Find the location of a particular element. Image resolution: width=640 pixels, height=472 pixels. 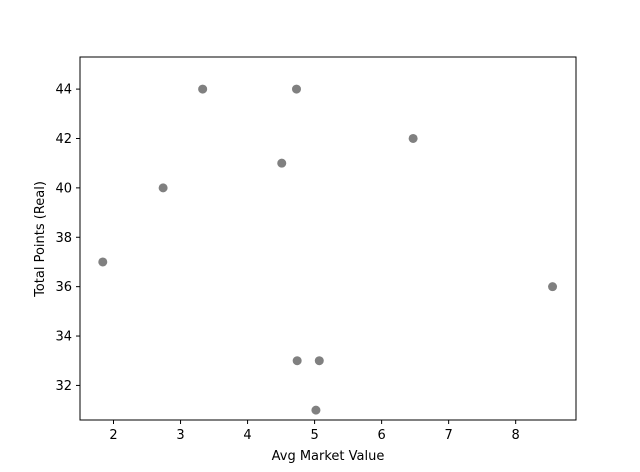

y-tick-label: 36 is located at coordinates (63, 287).